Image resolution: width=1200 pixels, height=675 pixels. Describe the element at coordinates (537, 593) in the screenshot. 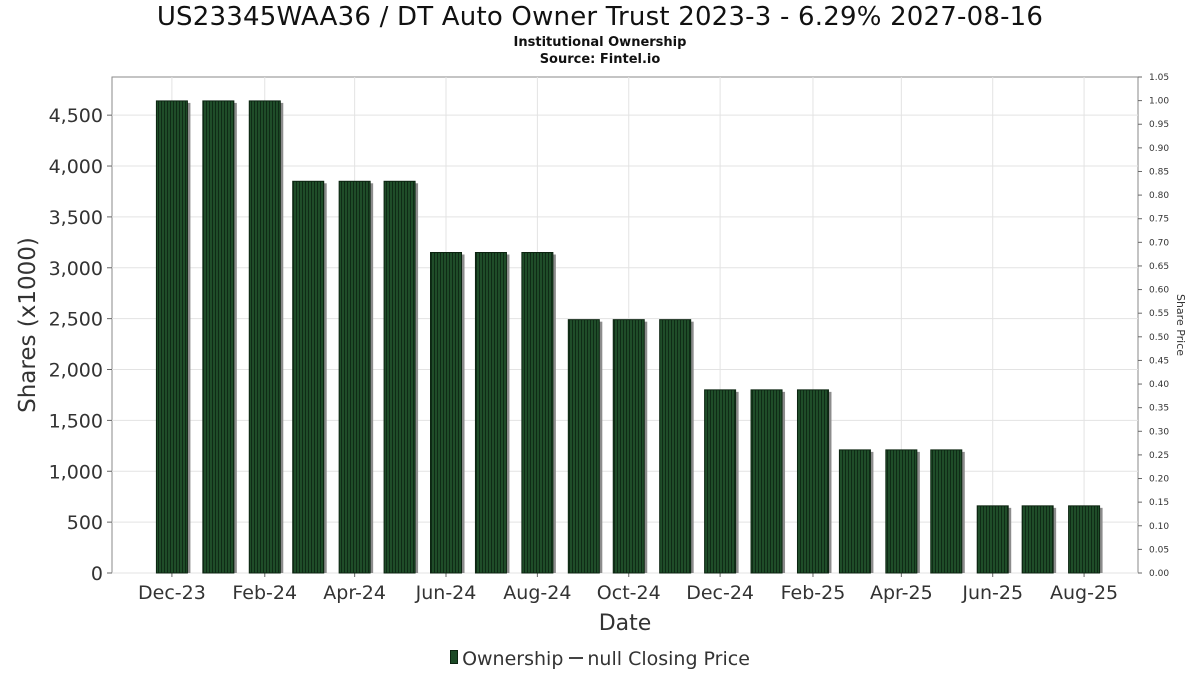

I see `x-tick-label: Aug-24` at that location.